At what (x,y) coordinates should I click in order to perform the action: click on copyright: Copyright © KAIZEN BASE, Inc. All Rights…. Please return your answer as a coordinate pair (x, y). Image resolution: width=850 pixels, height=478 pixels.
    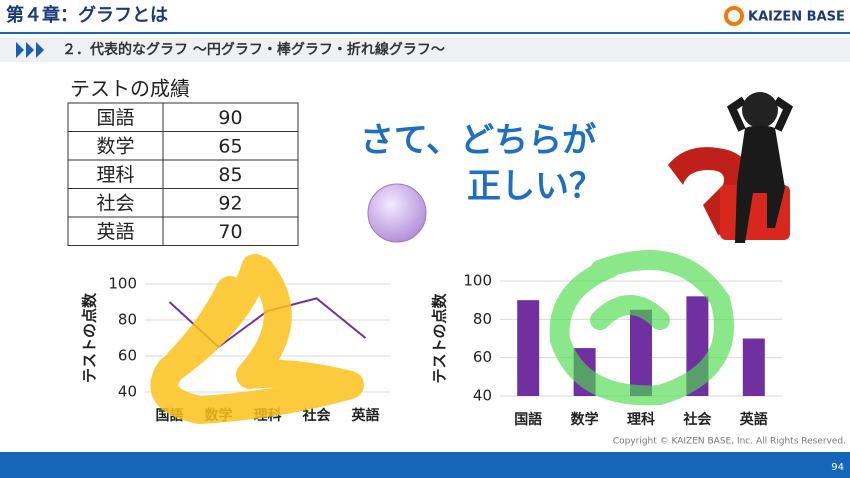
    Looking at the image, I should click on (729, 442).